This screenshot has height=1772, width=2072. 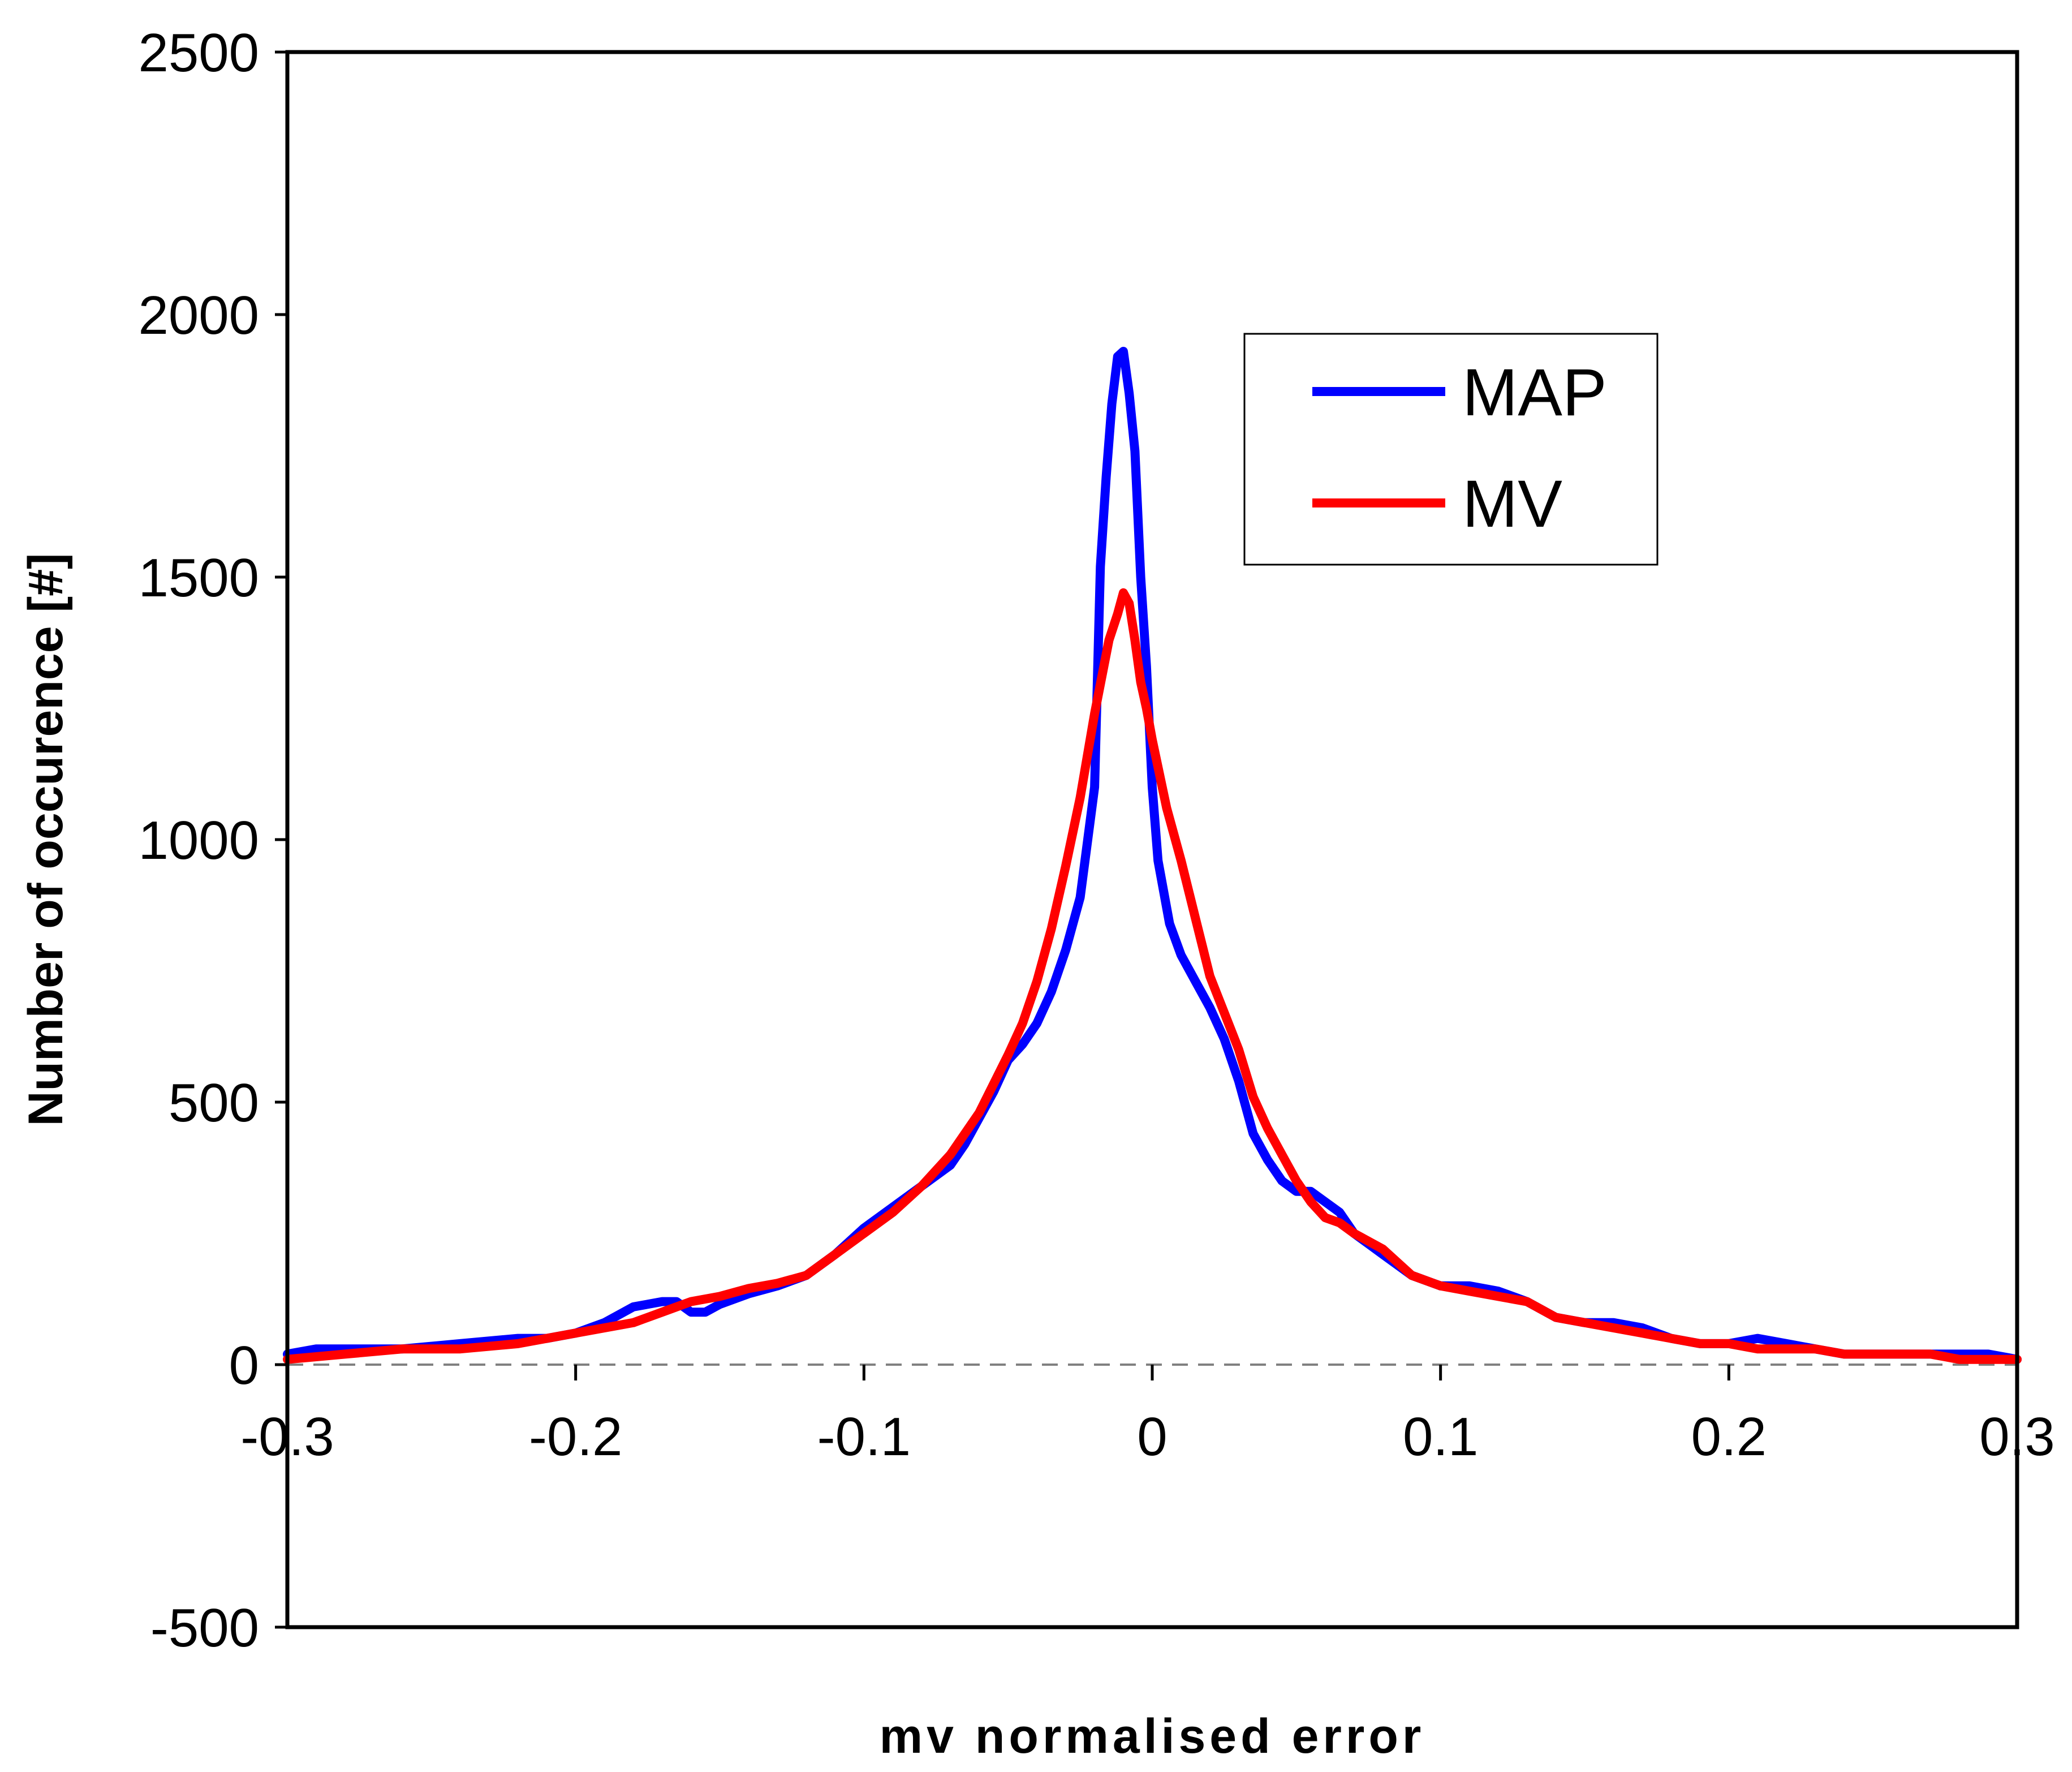 I want to click on legend-label-mv: MV, so click(x=1512, y=504).